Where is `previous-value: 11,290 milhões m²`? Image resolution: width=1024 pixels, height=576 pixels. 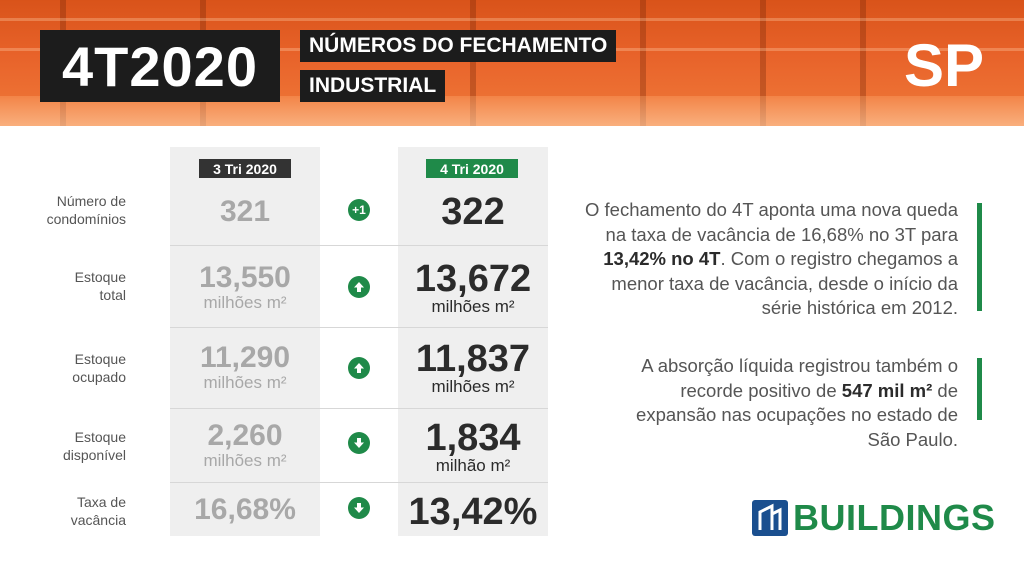
previous-value: 11,290 milhões m² is located at coordinates (245, 366).